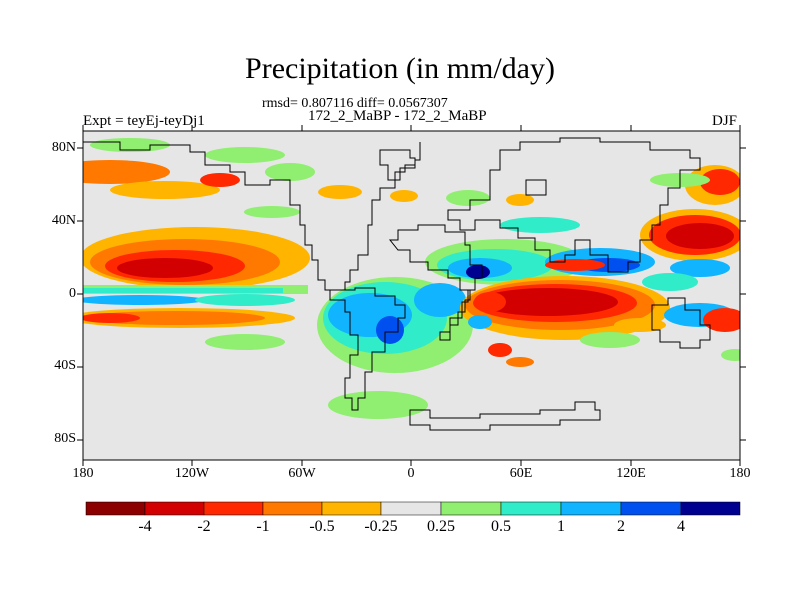 The height and width of the screenshot is (600, 800). I want to click on colorbar-label-10: 4, so click(681, 526).